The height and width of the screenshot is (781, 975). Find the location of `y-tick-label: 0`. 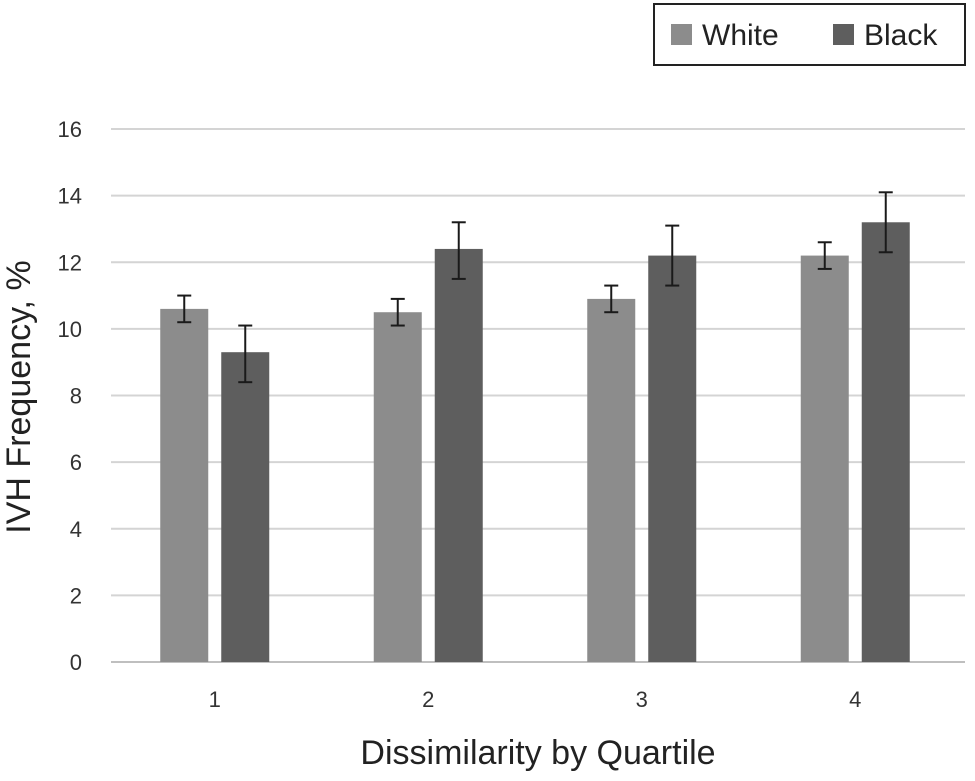

y-tick-label: 0 is located at coordinates (76, 662).